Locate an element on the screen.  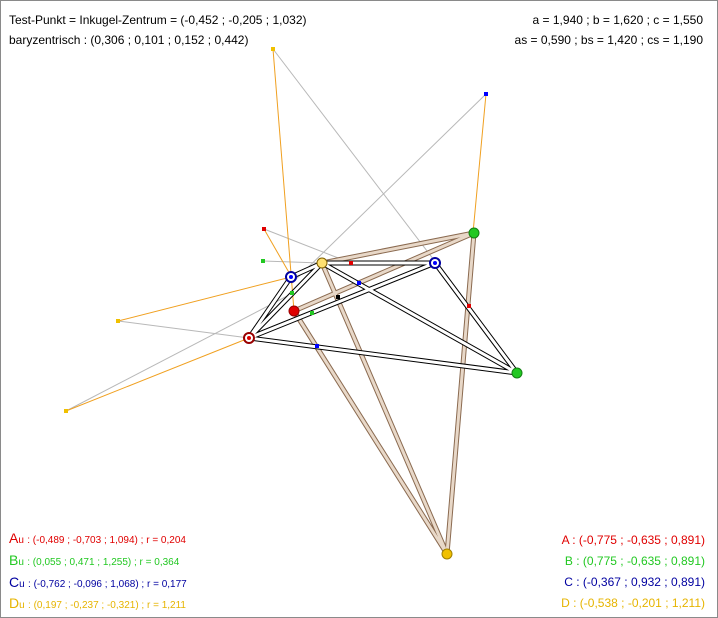
edges-label-2: as = 0,590 ; bs = 1,420 ; cs = 1,190 is located at coordinates (608, 40).